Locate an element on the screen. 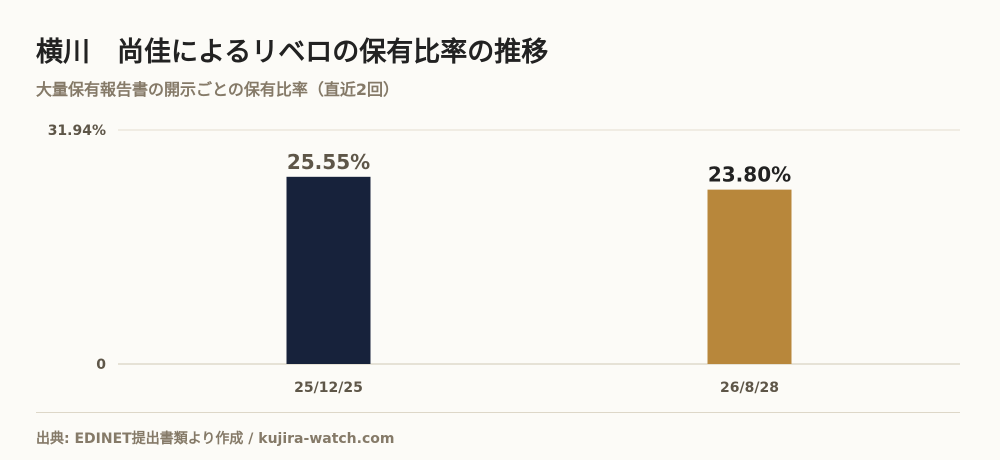 This screenshot has width=1000, height=460. x-tick-label: 25/12/25 is located at coordinates (328, 388).